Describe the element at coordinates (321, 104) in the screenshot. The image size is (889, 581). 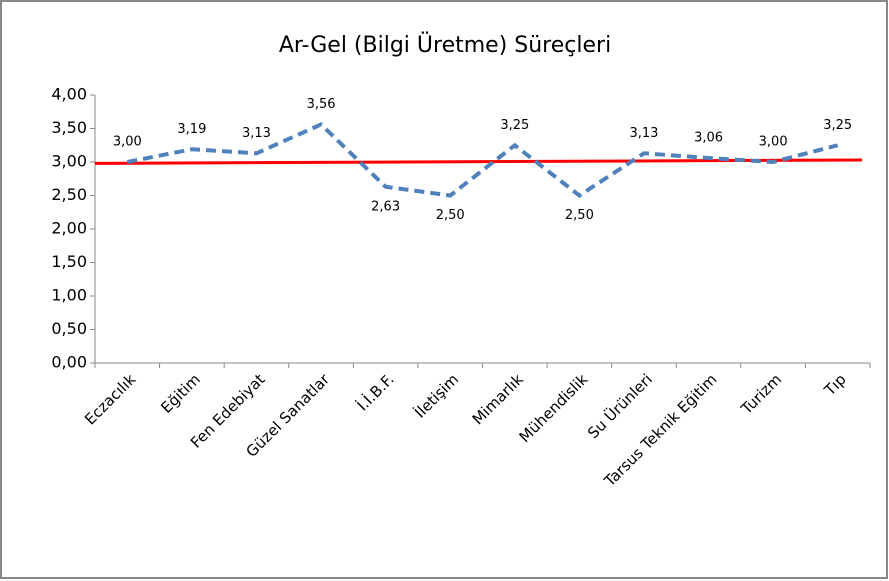
I see `data-label: 3,56` at that location.